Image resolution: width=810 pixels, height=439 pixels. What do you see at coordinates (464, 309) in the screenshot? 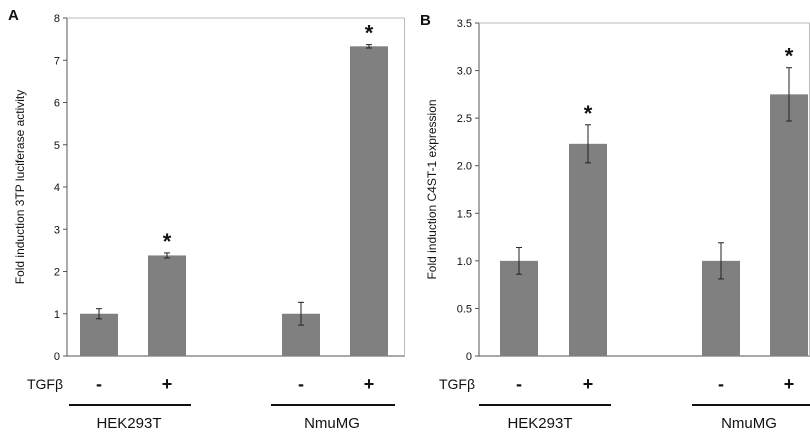
I see `y-tick-label: 0.5` at bounding box center [464, 309].